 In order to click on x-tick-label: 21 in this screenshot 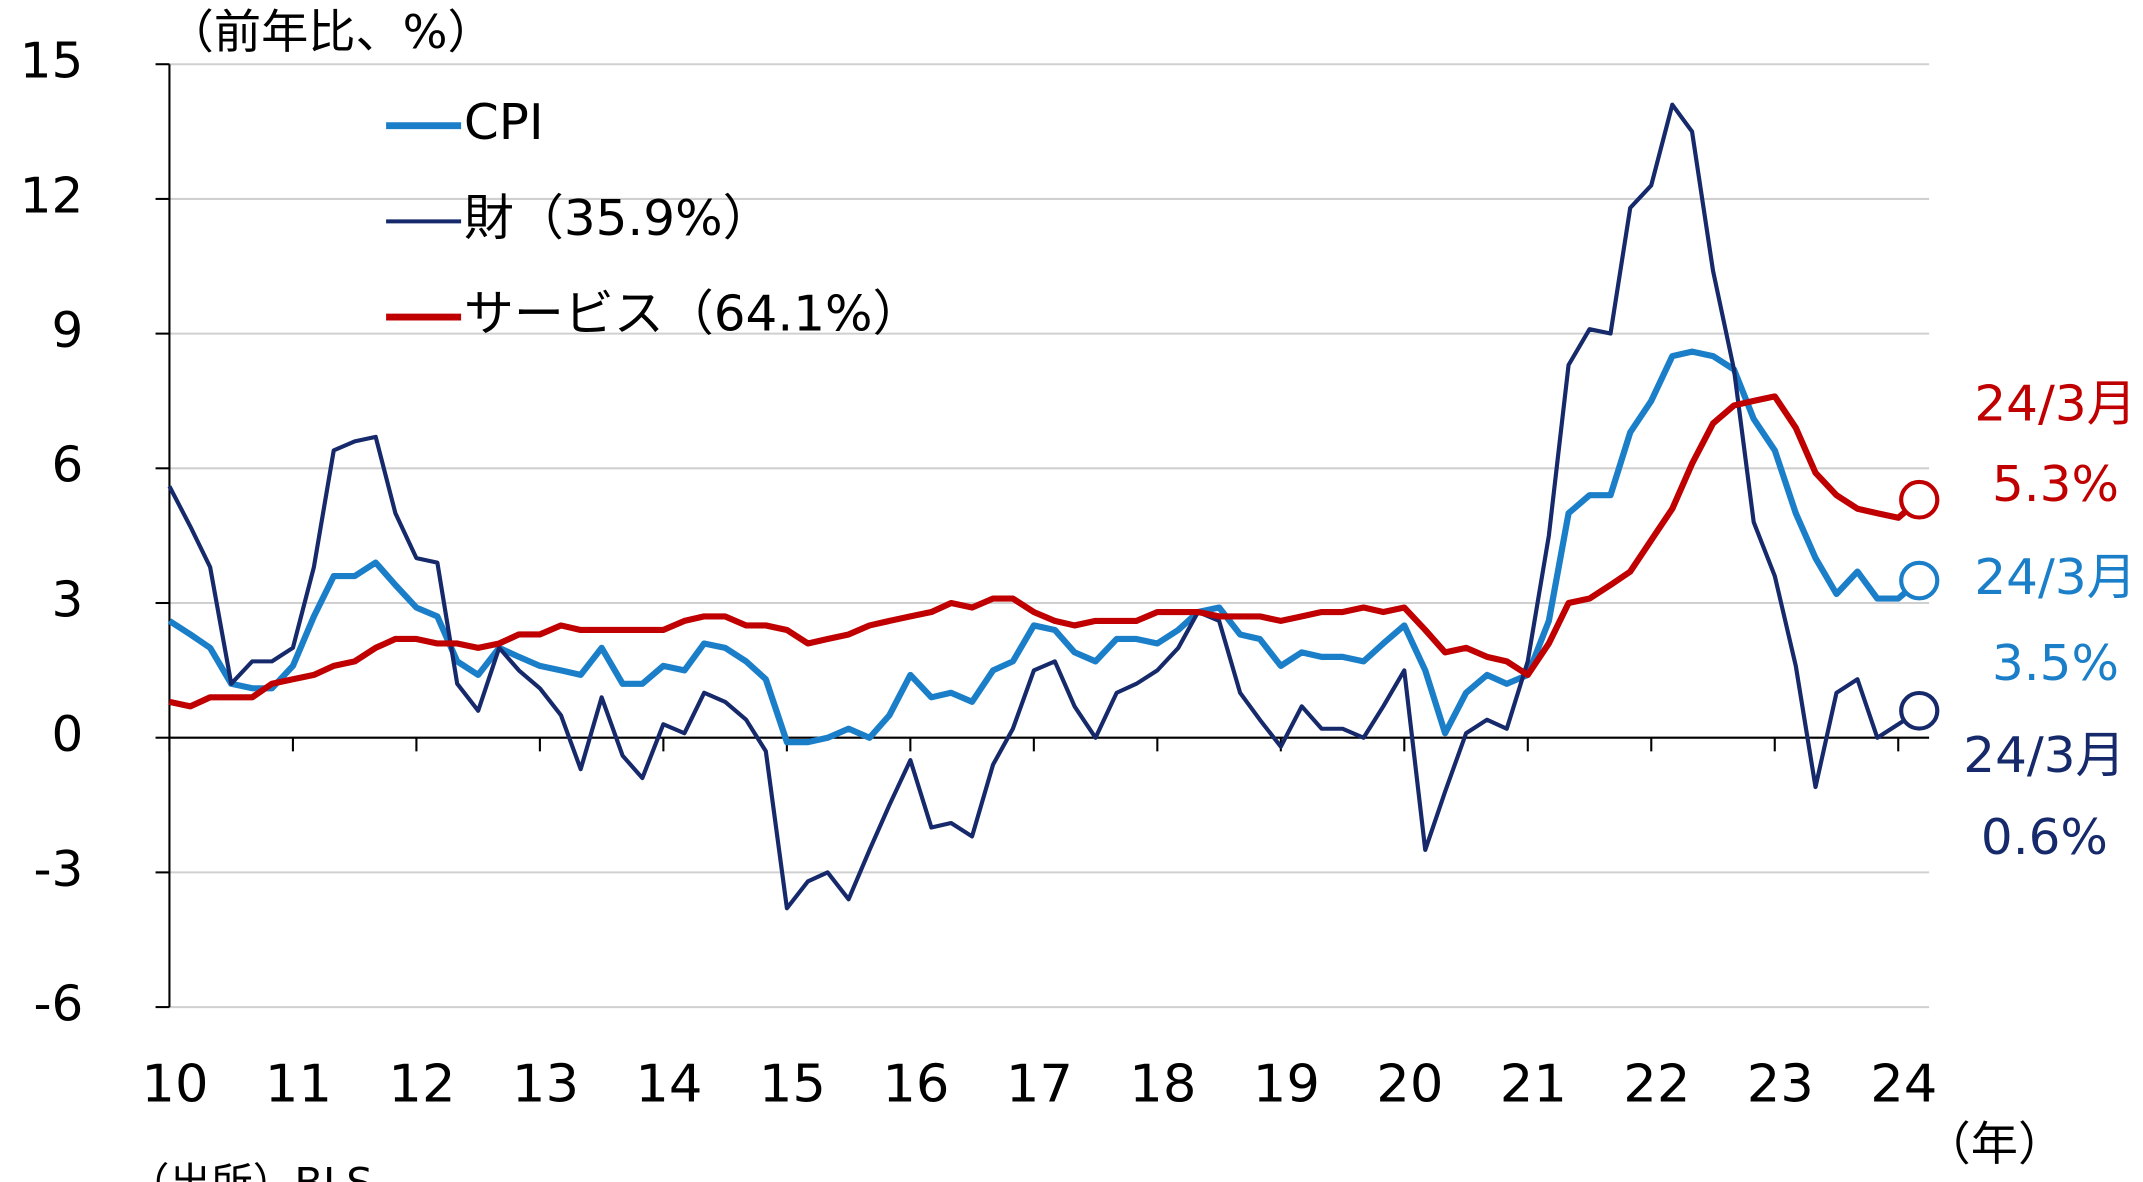, I will do `click(1533, 1084)`.